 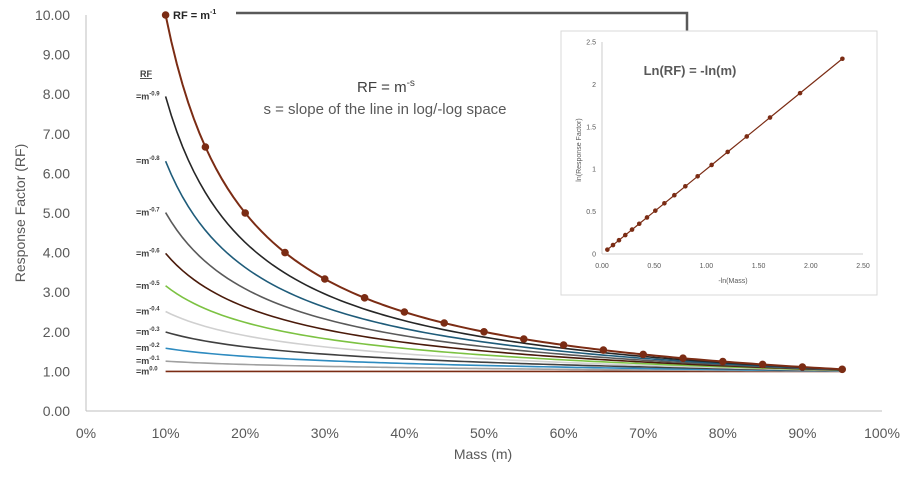 I want to click on inset-y-tick-label: 1, so click(x=594, y=170).